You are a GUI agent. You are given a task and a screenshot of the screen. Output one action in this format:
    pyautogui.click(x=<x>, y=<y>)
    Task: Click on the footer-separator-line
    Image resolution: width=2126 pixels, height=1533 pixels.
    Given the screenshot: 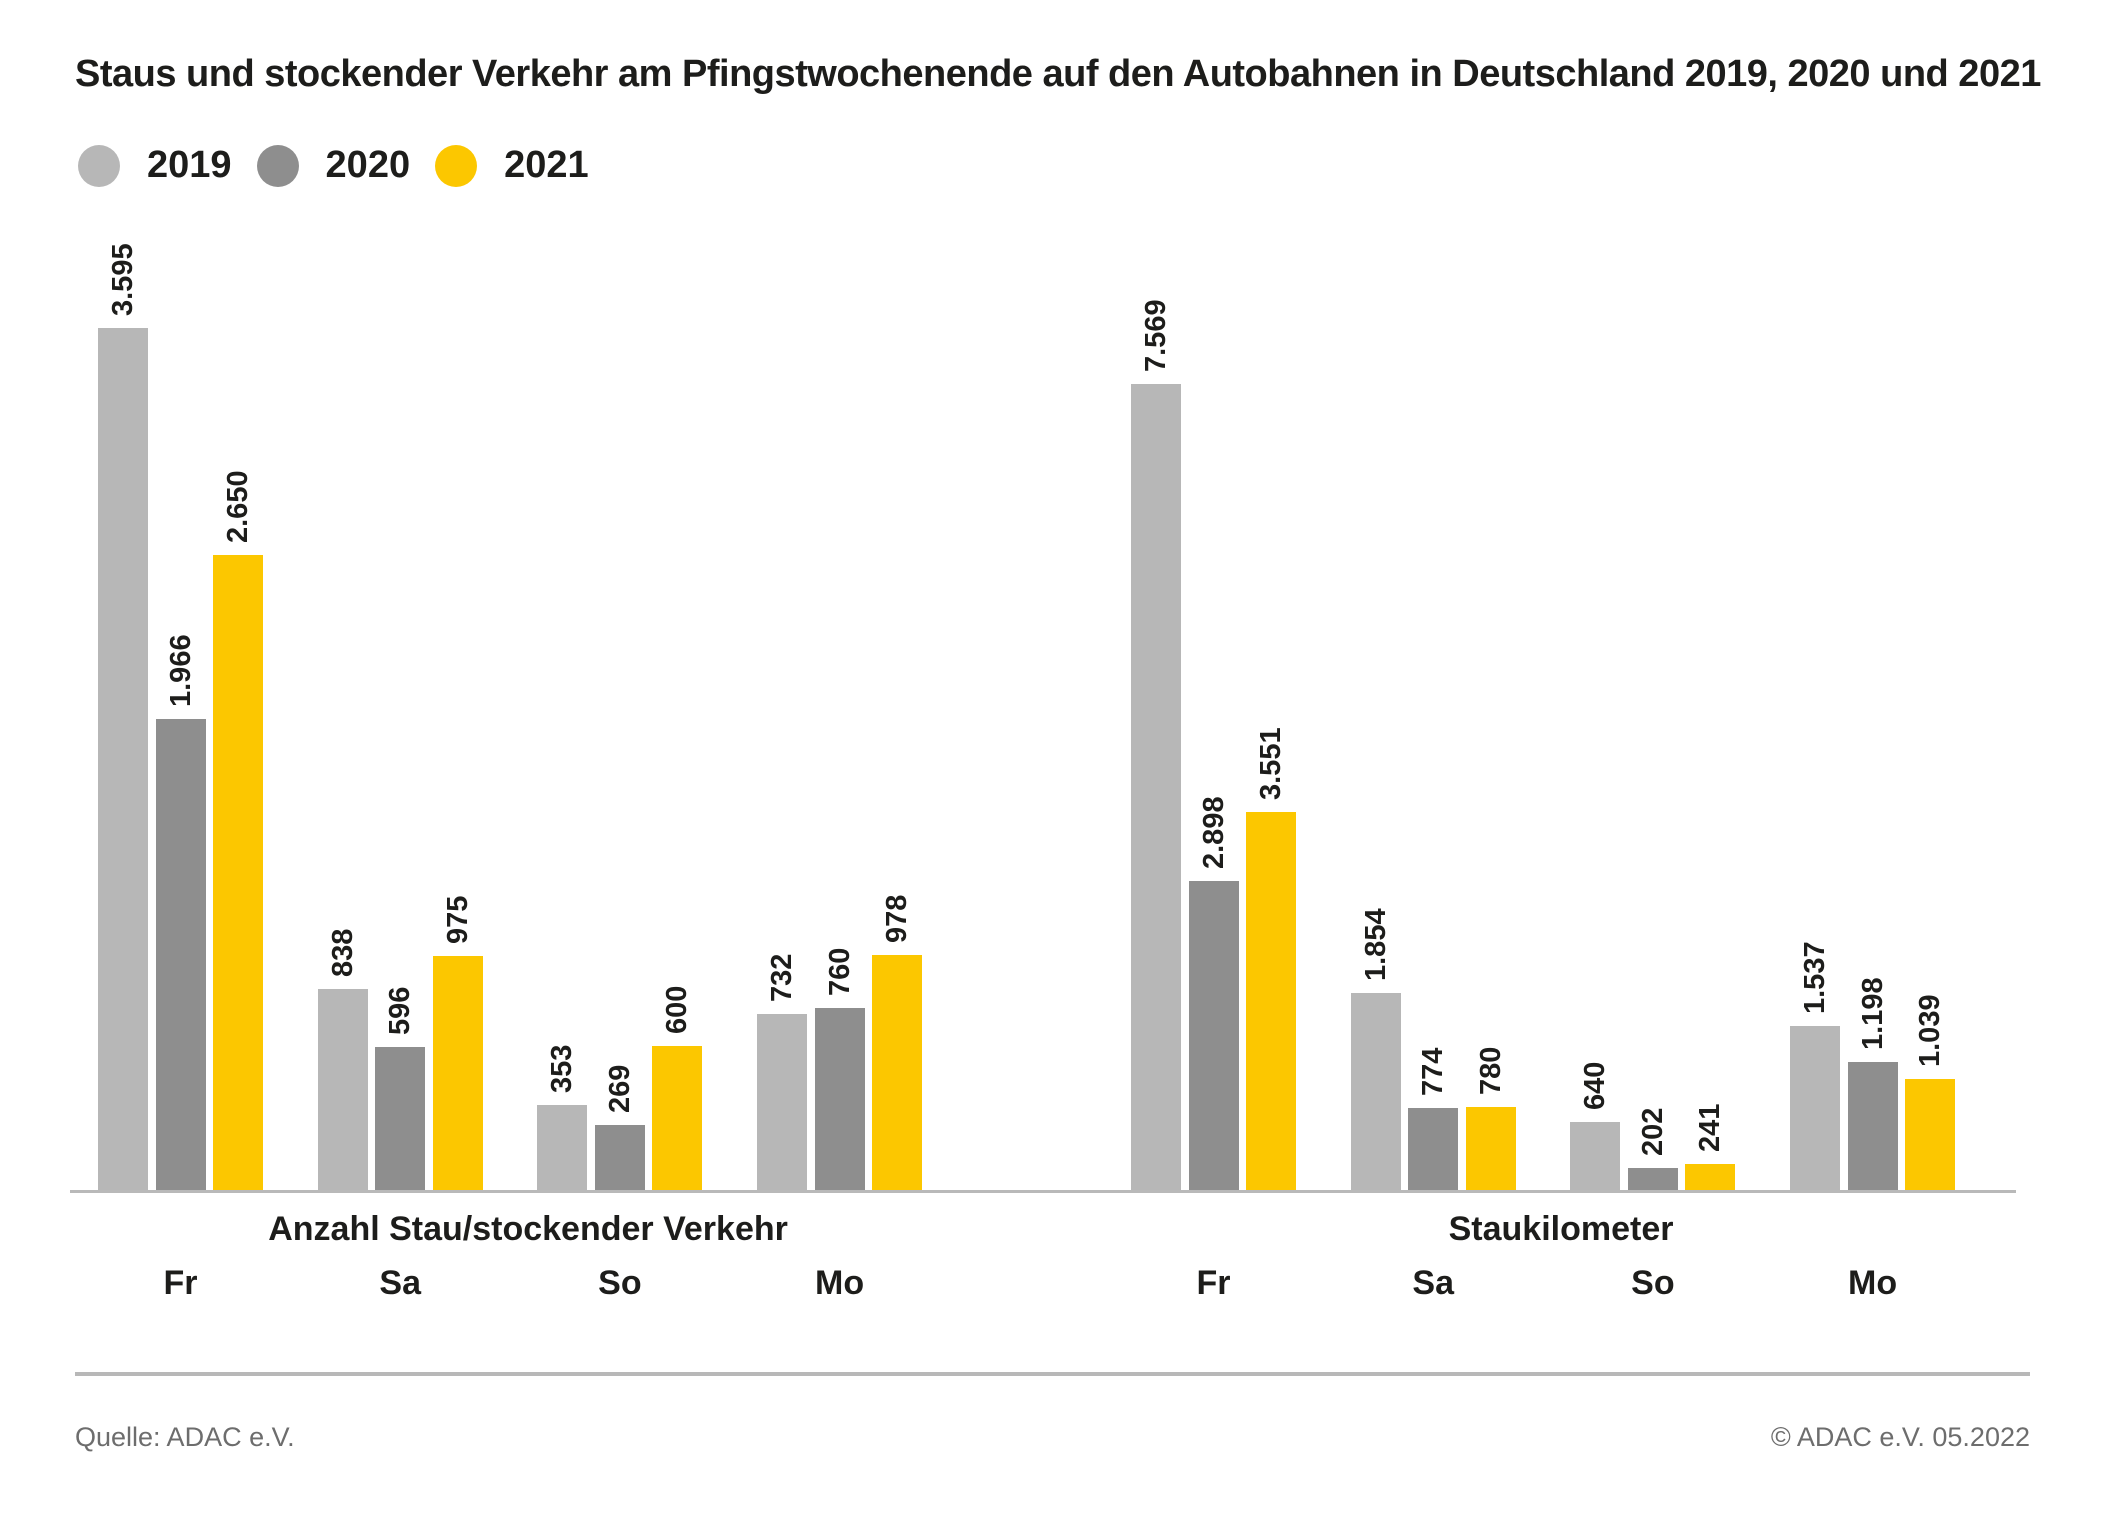 What is the action you would take?
    pyautogui.click(x=1052, y=1374)
    